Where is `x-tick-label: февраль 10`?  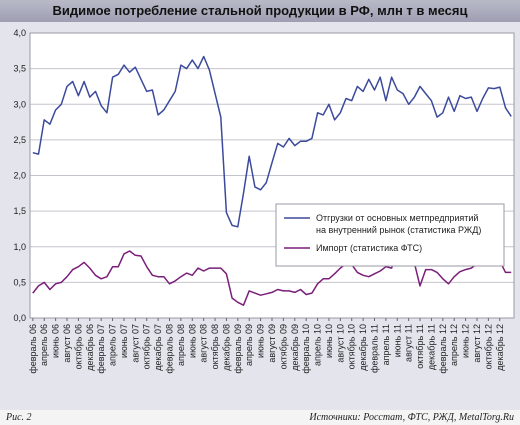
x-tick-label: февраль 10 is located at coordinates (306, 349).